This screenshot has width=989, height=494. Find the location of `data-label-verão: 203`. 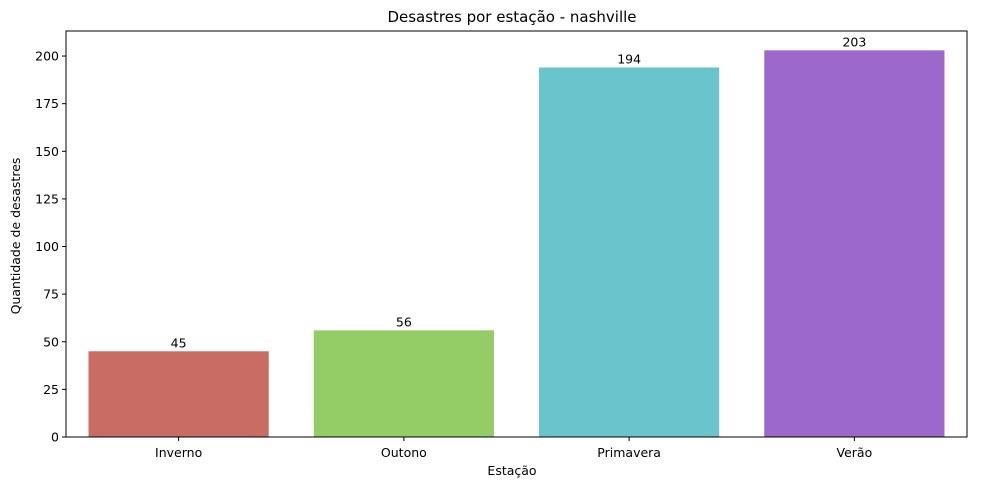

data-label-verão: 203 is located at coordinates (854, 41).